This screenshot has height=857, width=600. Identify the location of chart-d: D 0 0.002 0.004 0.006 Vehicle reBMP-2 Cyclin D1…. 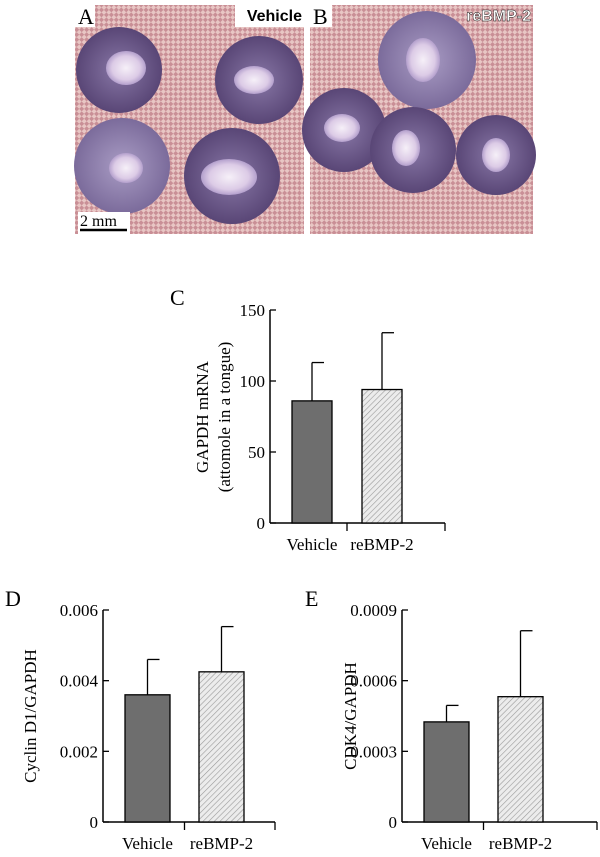
(140, 719).